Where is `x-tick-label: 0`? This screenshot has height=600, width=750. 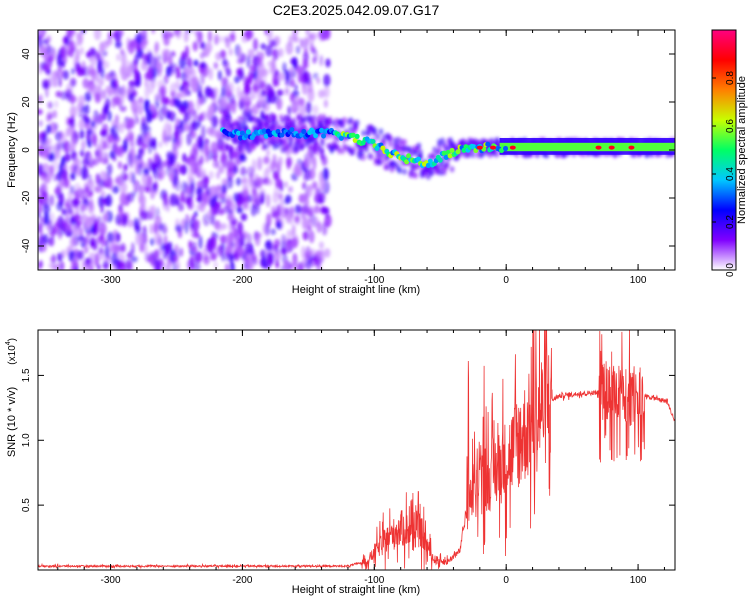 x-tick-label: 0 is located at coordinates (506, 580).